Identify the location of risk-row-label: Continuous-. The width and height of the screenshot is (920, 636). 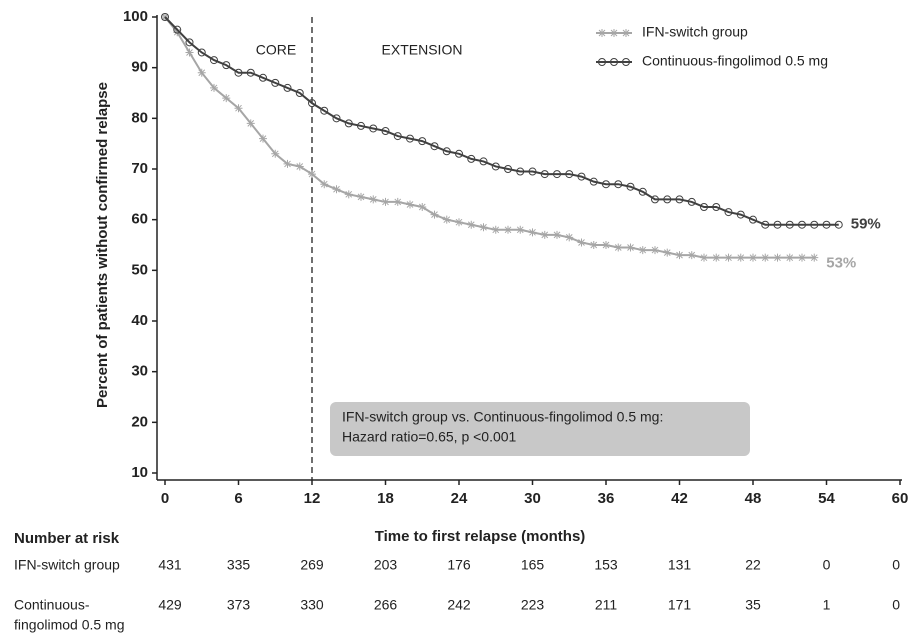
(52, 605).